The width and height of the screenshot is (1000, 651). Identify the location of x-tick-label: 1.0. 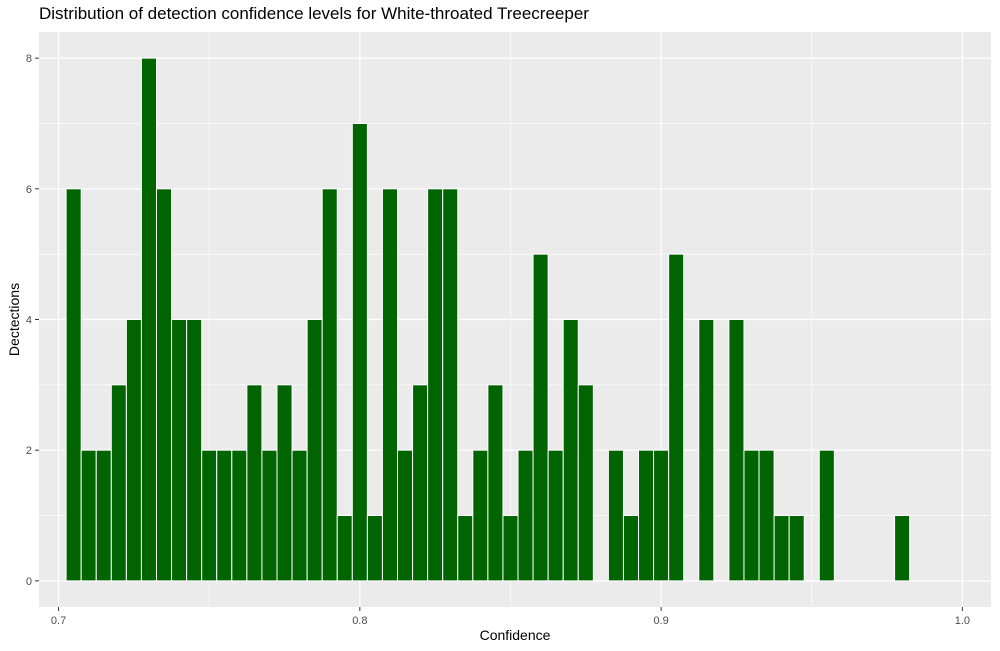
(962, 621).